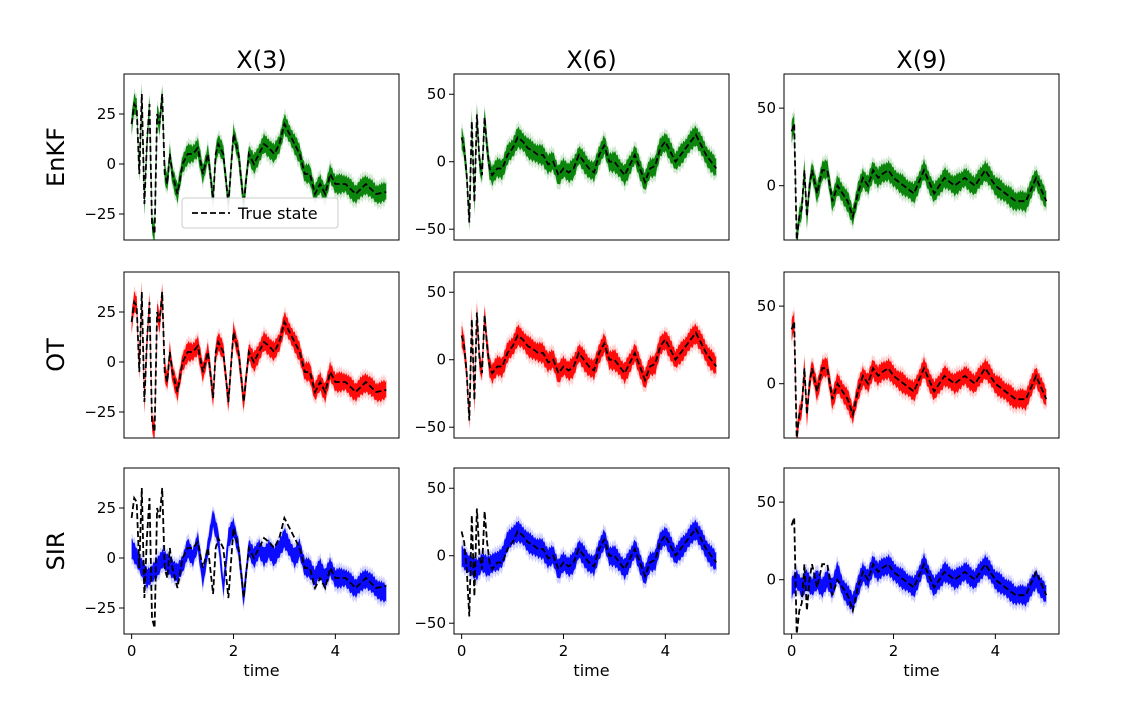  I want to click on row-label: EnKF, so click(56, 157).